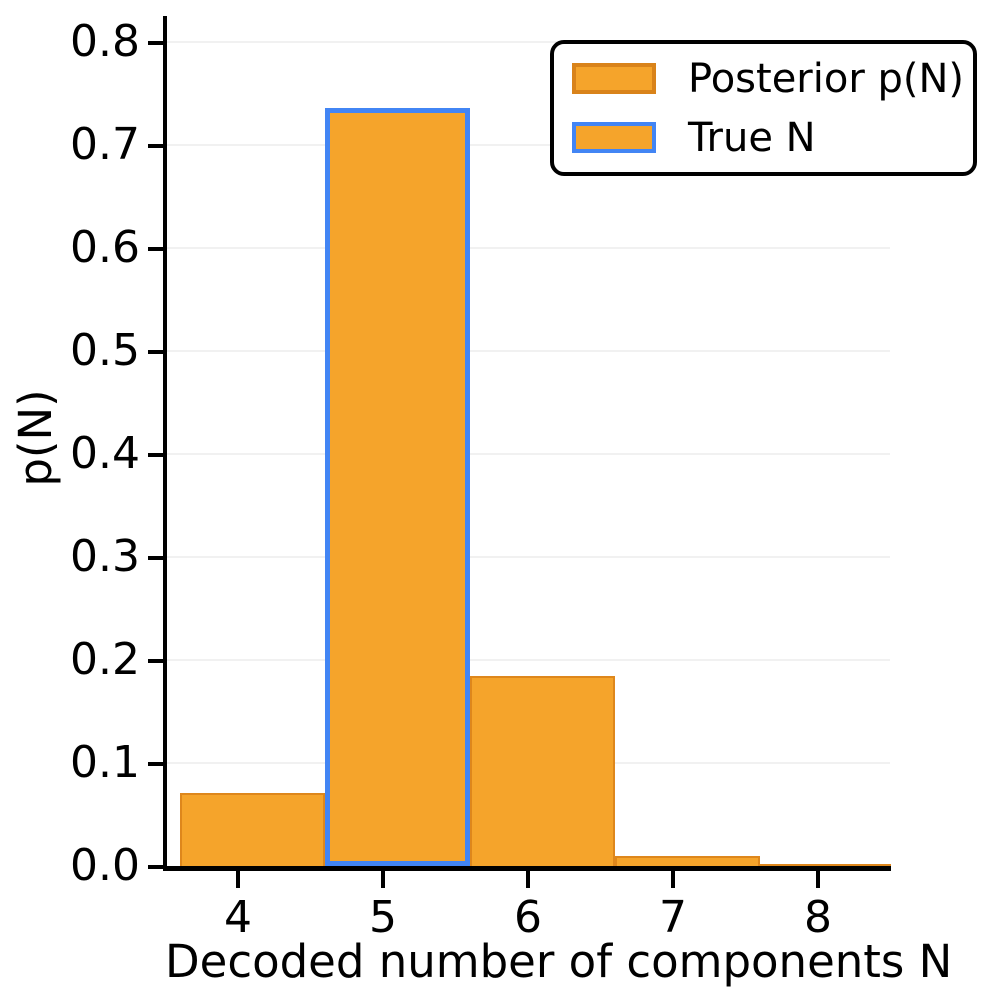  Describe the element at coordinates (559, 961) in the screenshot. I see `x-axis-label: Decoded number of components N` at that location.